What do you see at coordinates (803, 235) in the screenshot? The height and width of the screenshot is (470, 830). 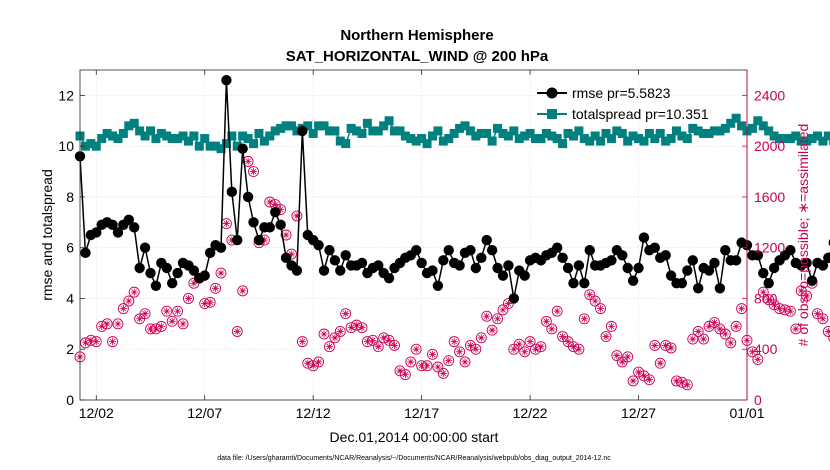 I see `y-axis-right-label: # of obs: o=possible; ∗=assimilated` at bounding box center [803, 235].